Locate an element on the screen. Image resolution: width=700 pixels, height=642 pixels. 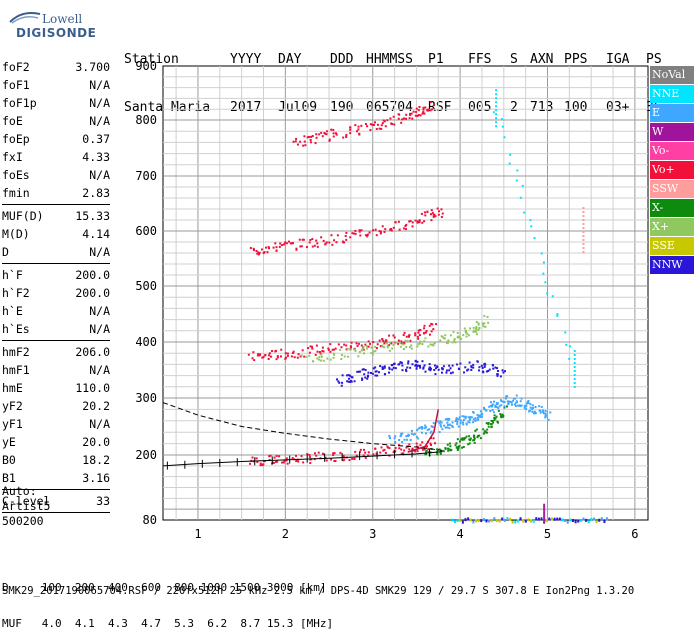
param-row: hmF1 N/A is located at coordinates (56, 370).